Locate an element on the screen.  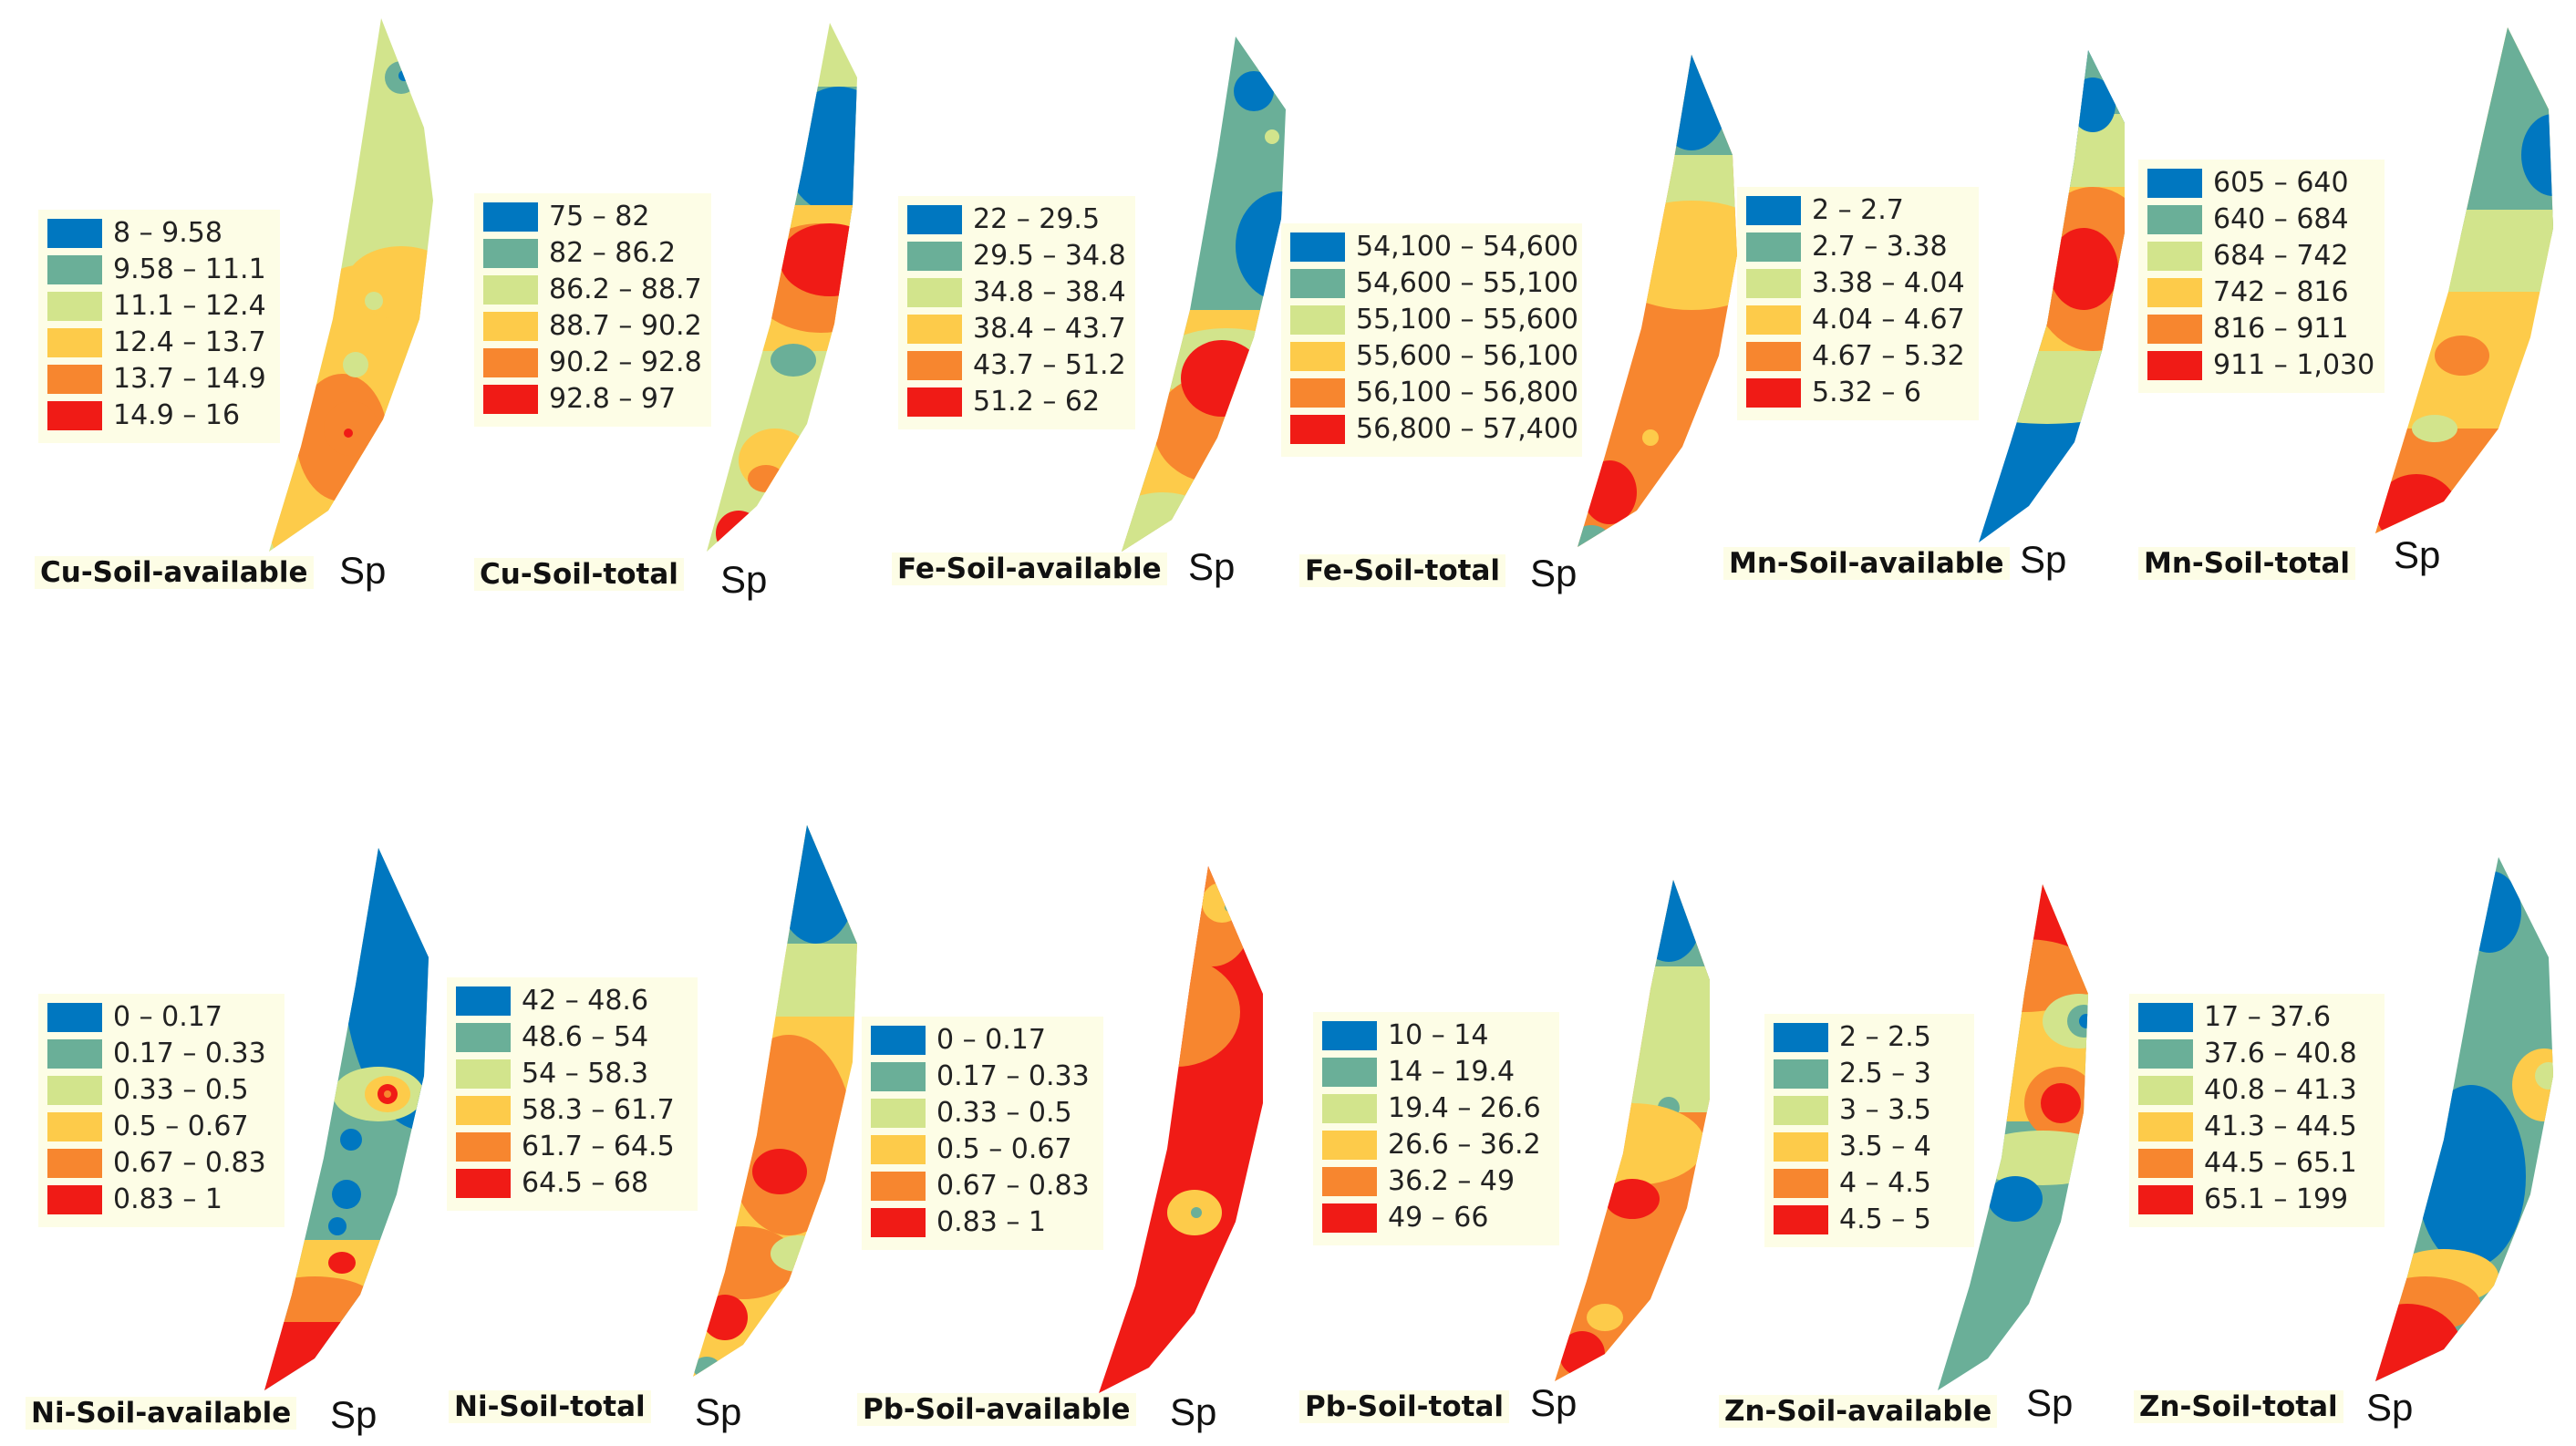
legend-label: 4.67 – 5.32 is located at coordinates (1888, 356).